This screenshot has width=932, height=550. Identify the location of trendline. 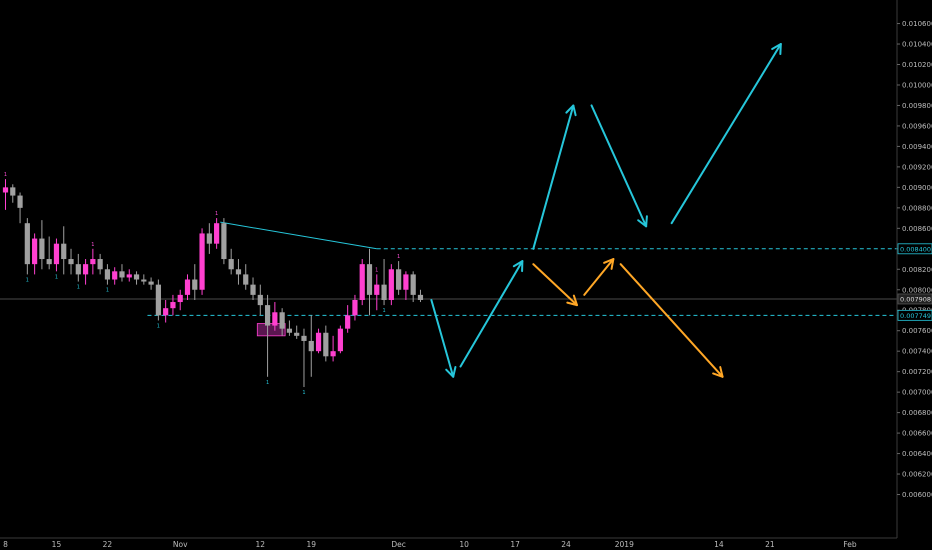
(298, 235).